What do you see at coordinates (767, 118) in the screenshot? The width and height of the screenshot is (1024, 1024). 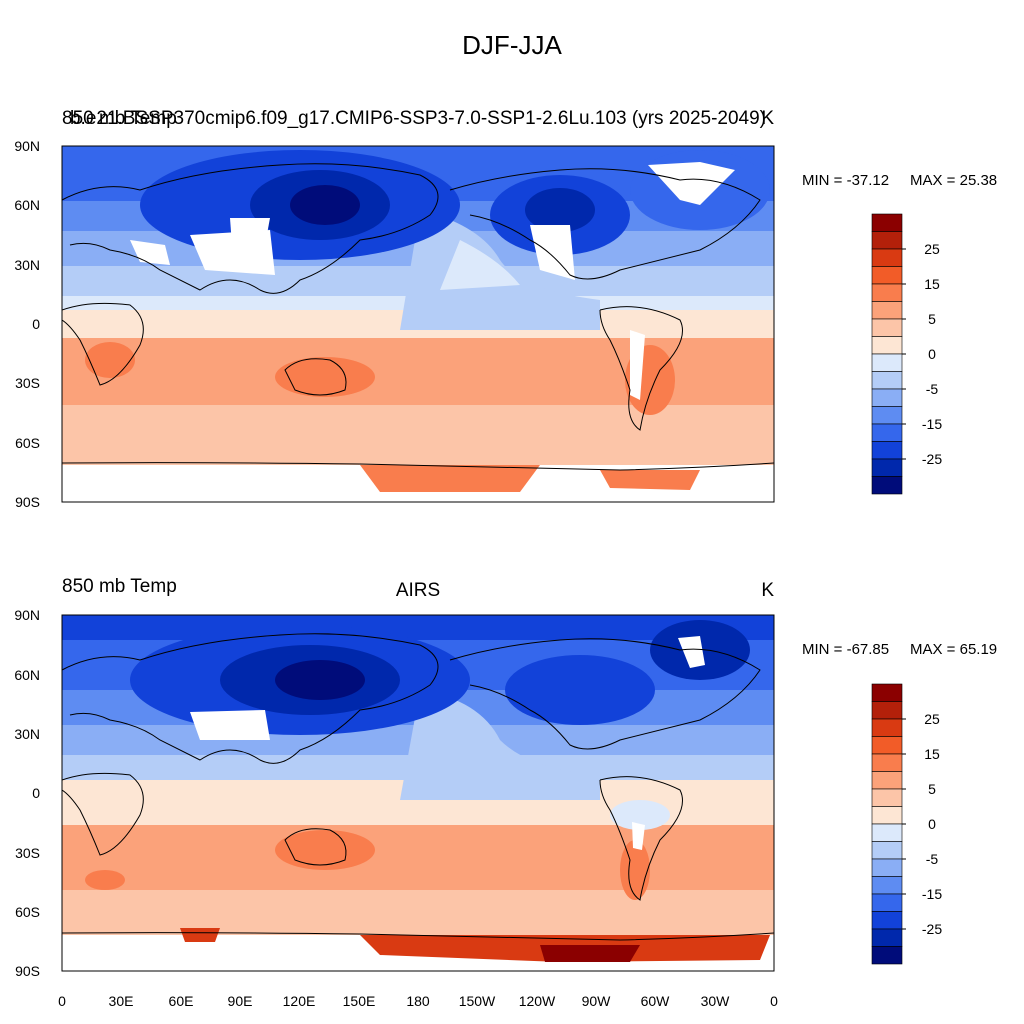 I see `panel-1-right-title: K` at bounding box center [767, 118].